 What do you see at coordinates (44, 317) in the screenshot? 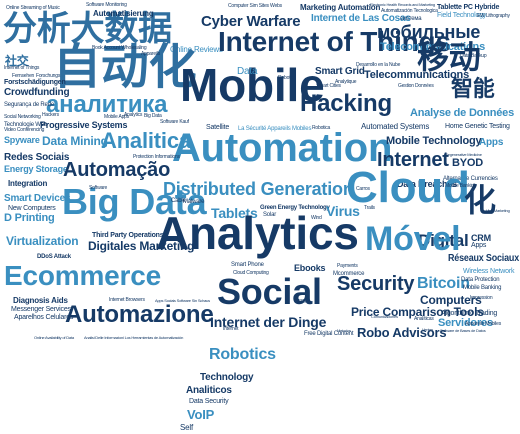
I see `cloud-word: Aparelhos Celulares` at bounding box center [44, 317].